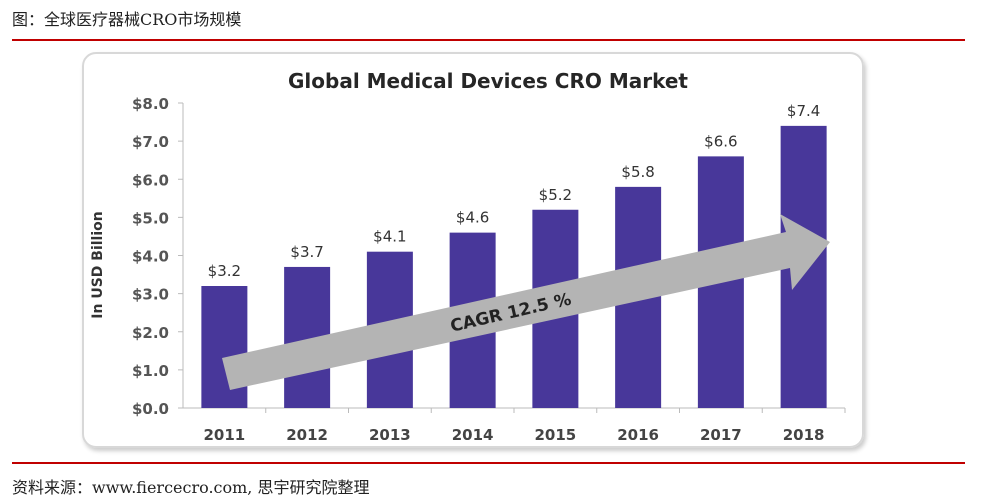 Image resolution: width=981 pixels, height=504 pixels. What do you see at coordinates (306, 252) in the screenshot?
I see `data-label: $3.7` at bounding box center [306, 252].